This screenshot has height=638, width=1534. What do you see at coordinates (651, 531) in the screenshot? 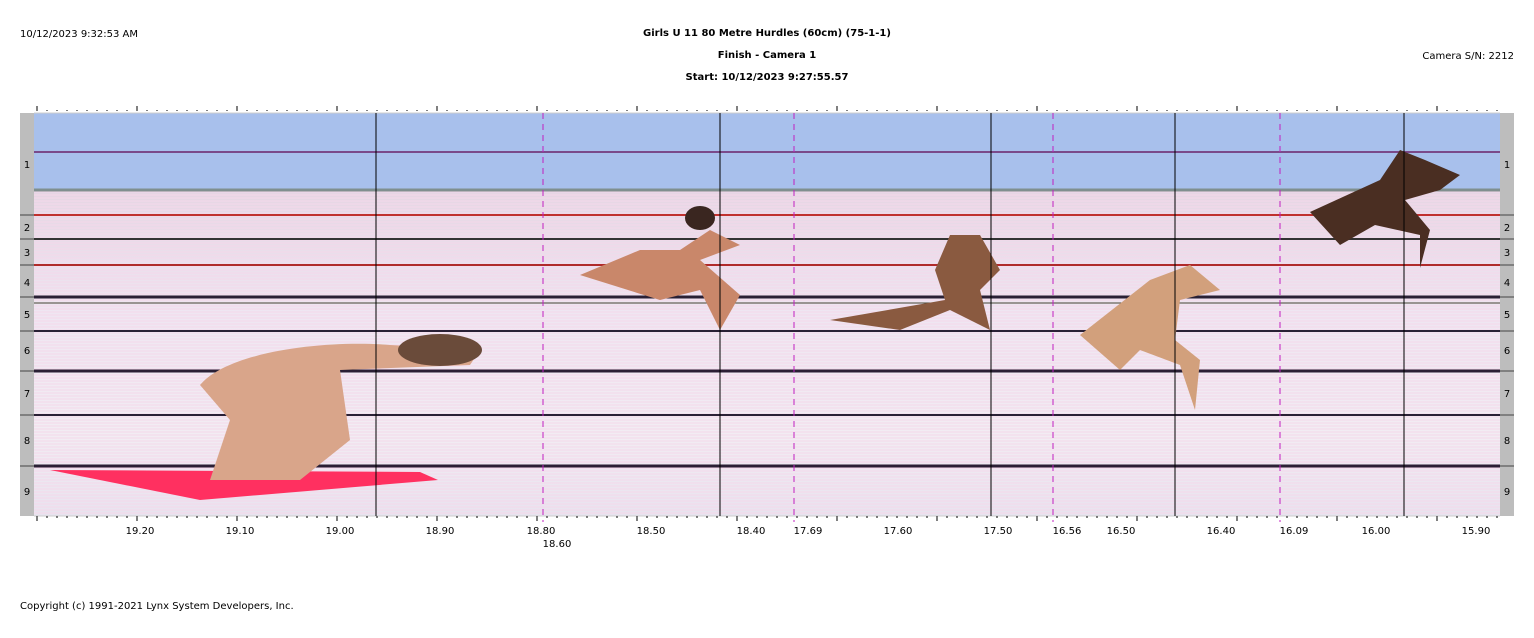
I see `time-label: 18.50` at bounding box center [651, 531].